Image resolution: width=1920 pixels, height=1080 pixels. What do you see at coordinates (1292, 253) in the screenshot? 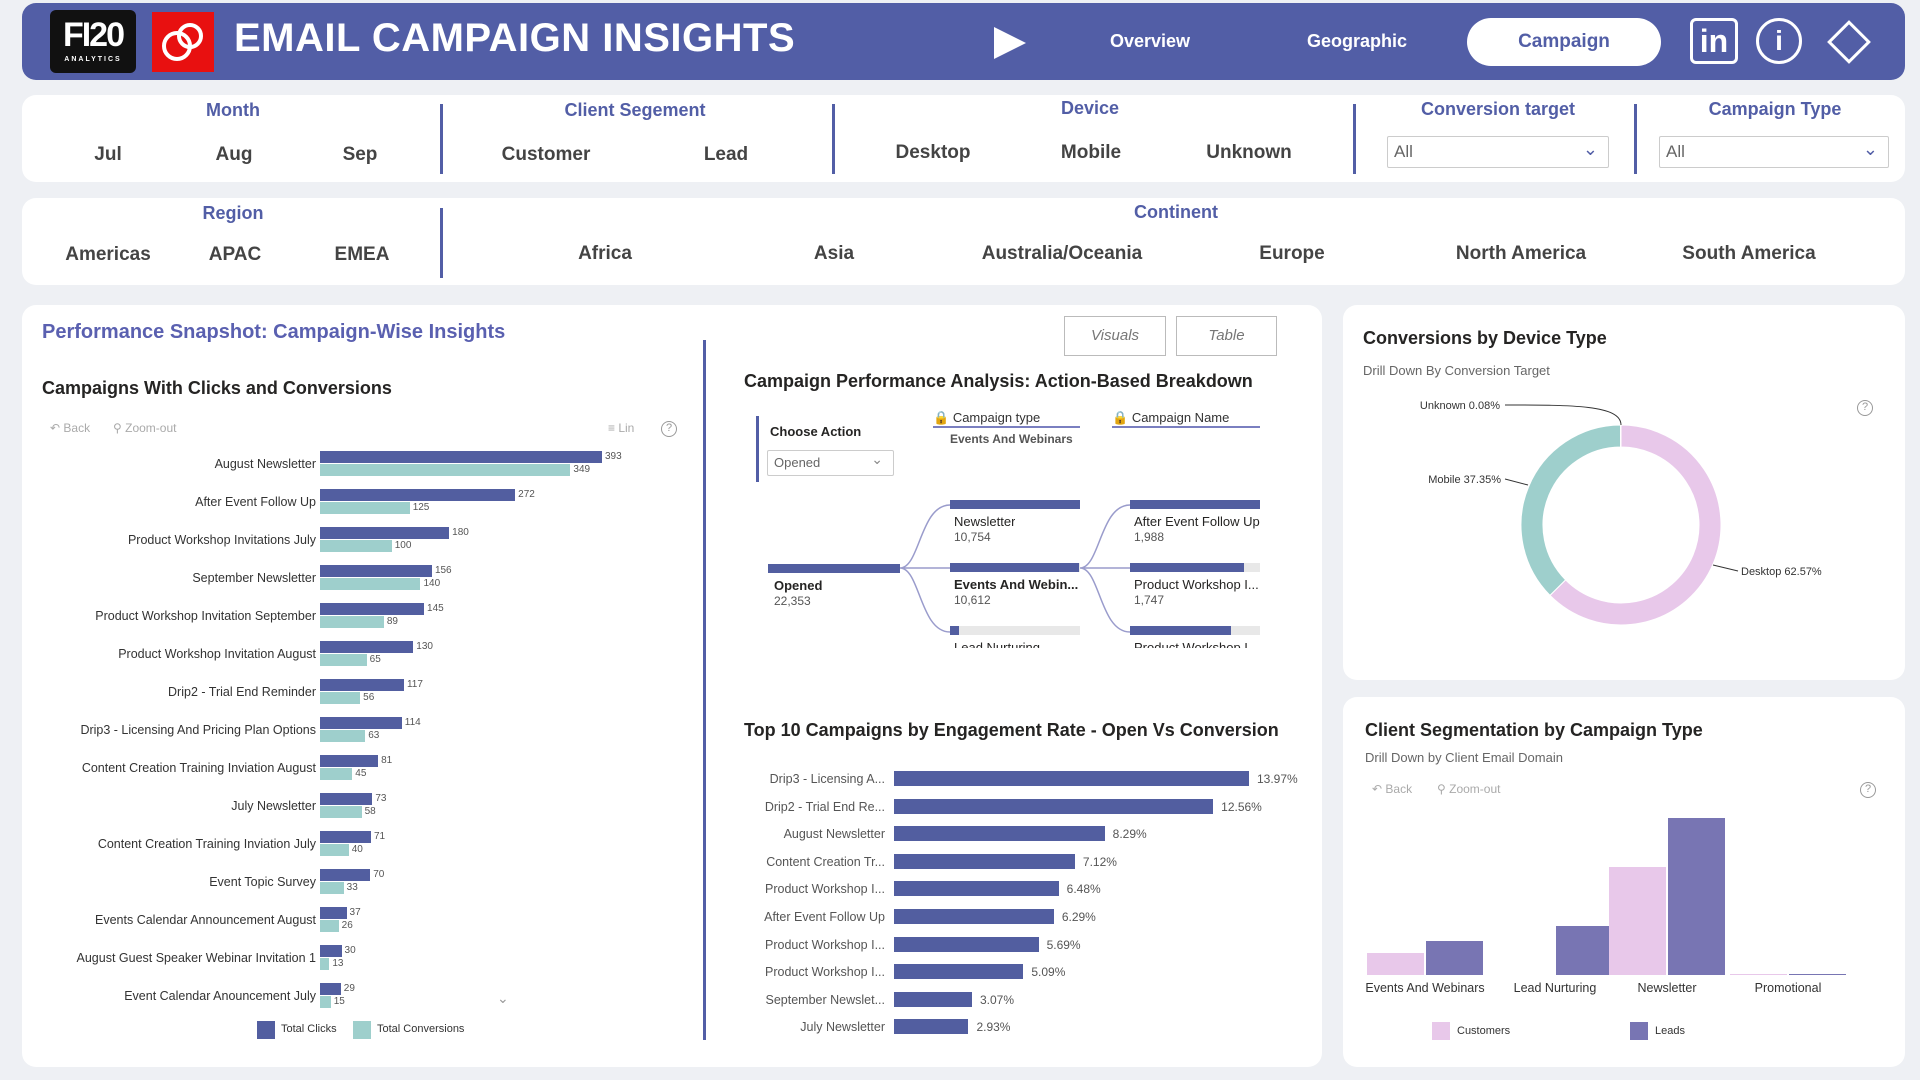
I see `continent-europe: Europe` at bounding box center [1292, 253].